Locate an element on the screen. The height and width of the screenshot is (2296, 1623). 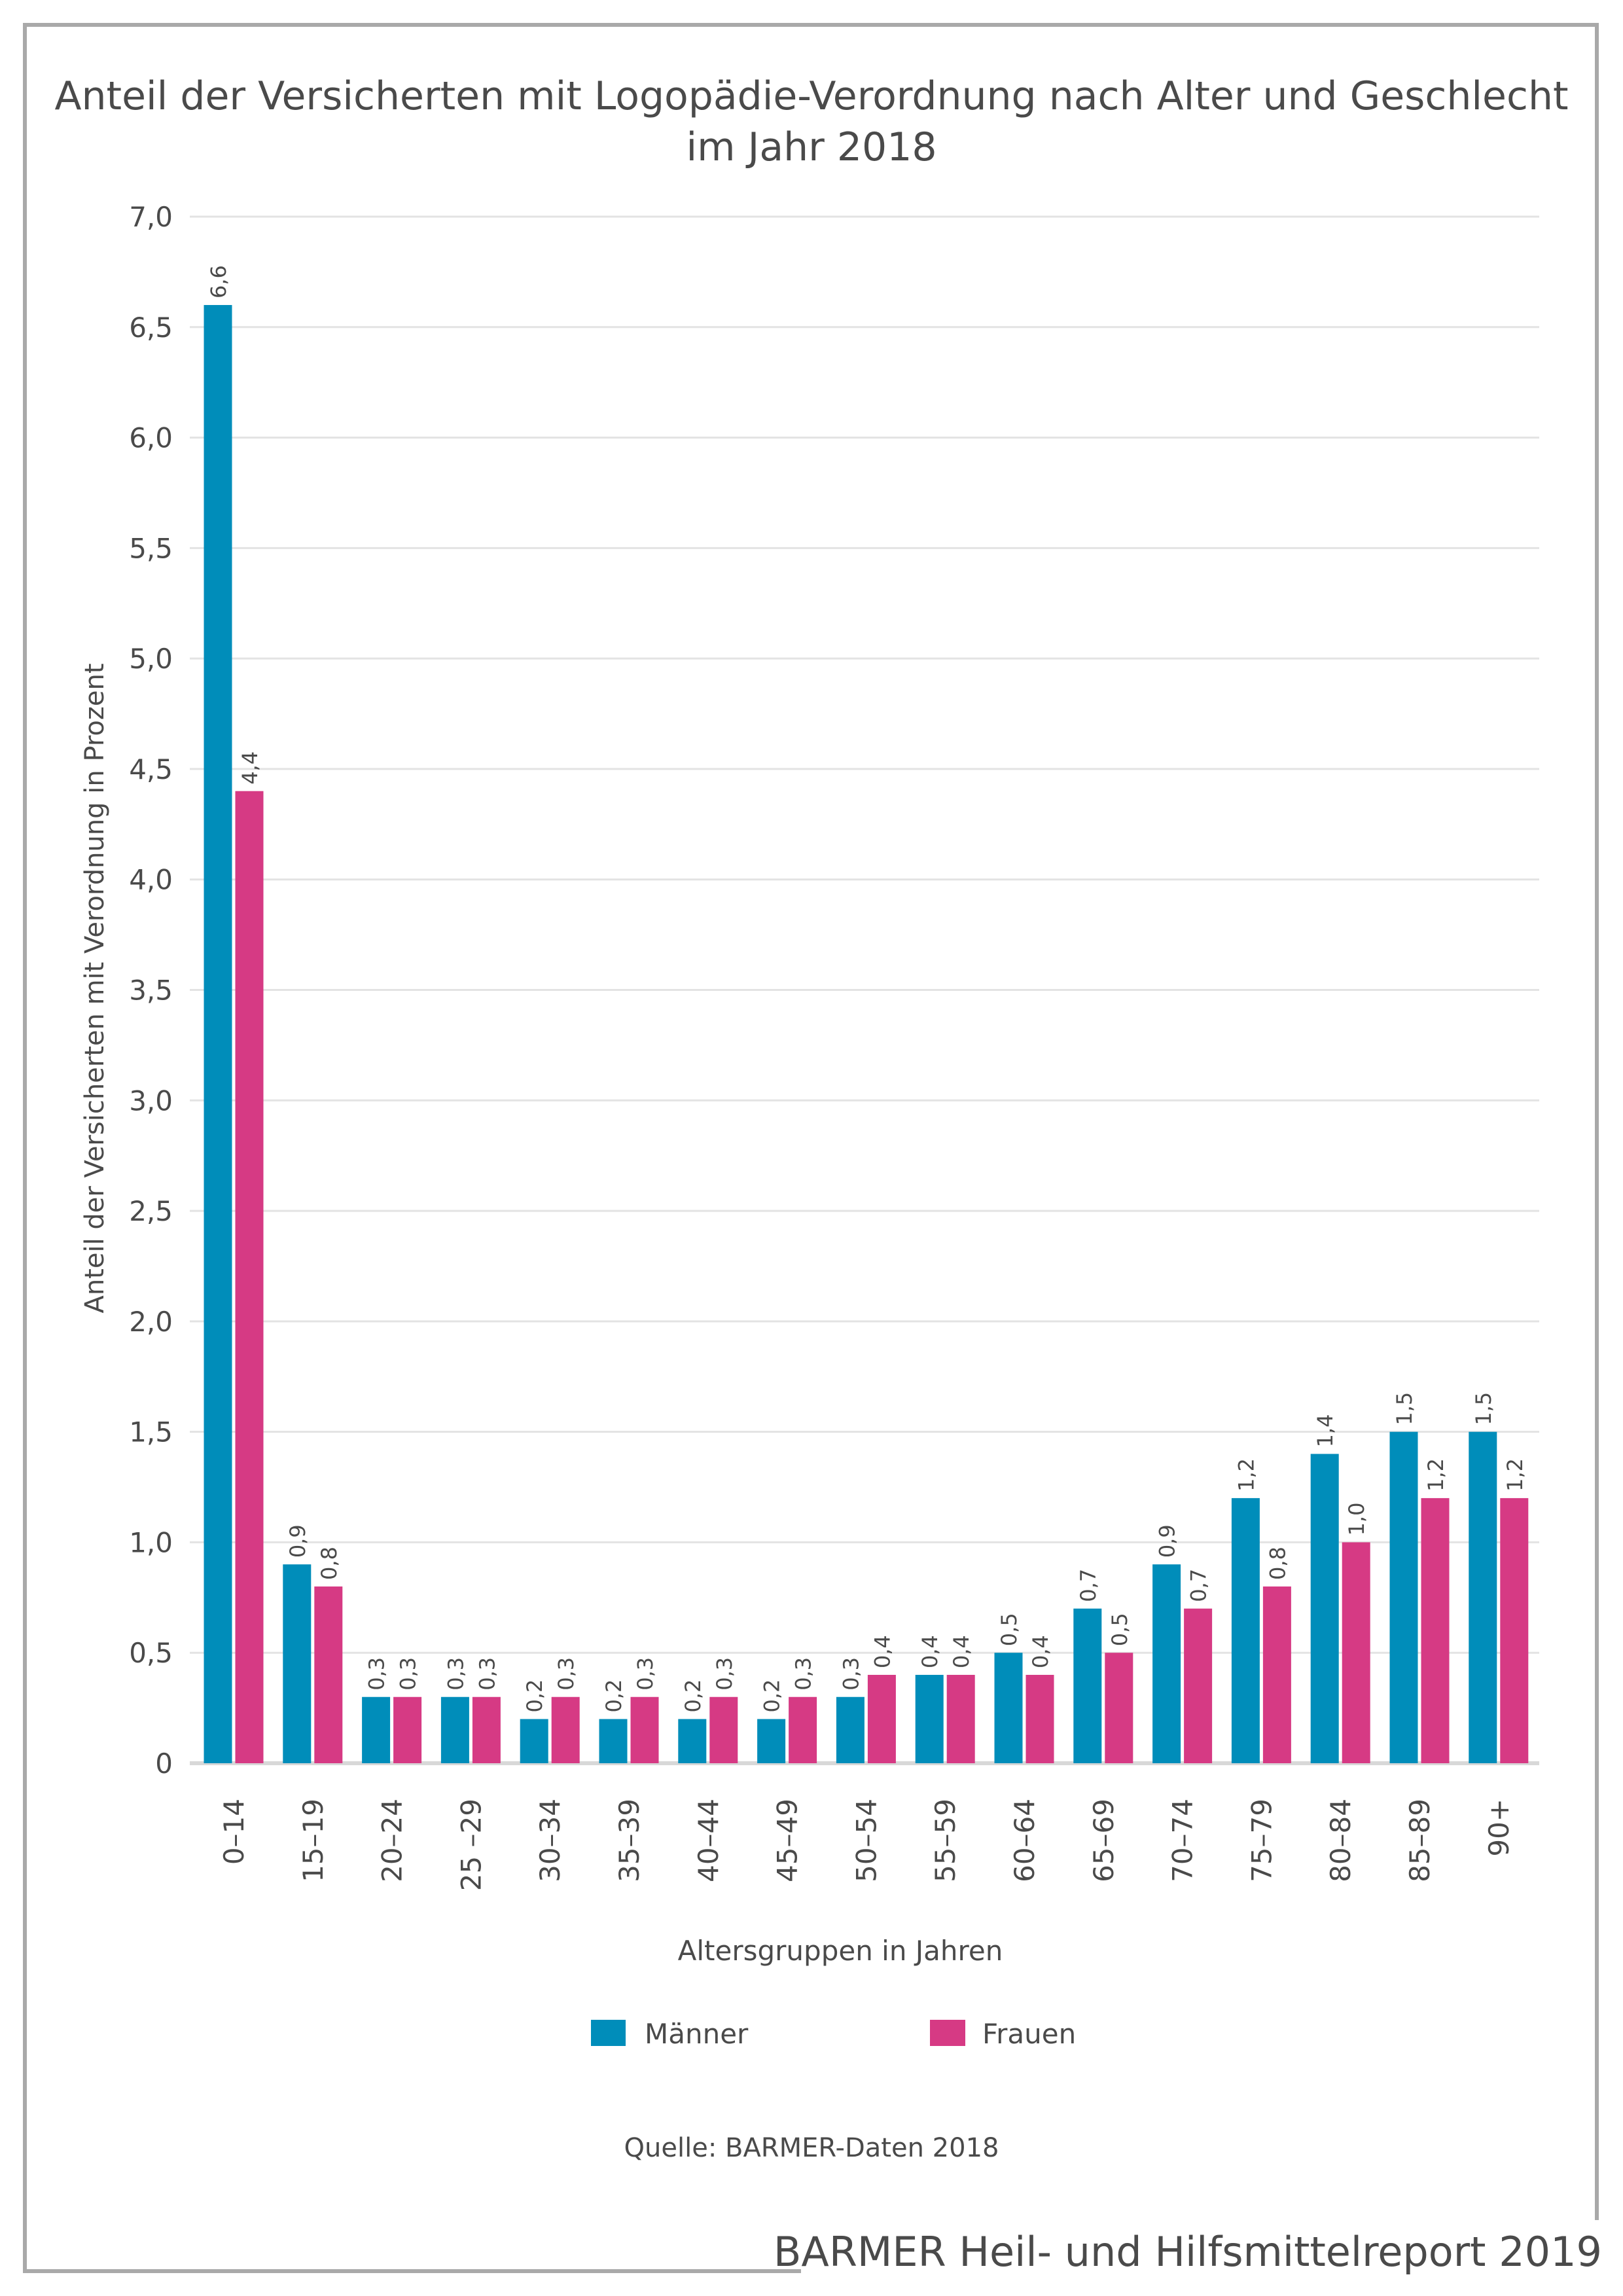
y-tick-label: 3,5 is located at coordinates (151, 991).